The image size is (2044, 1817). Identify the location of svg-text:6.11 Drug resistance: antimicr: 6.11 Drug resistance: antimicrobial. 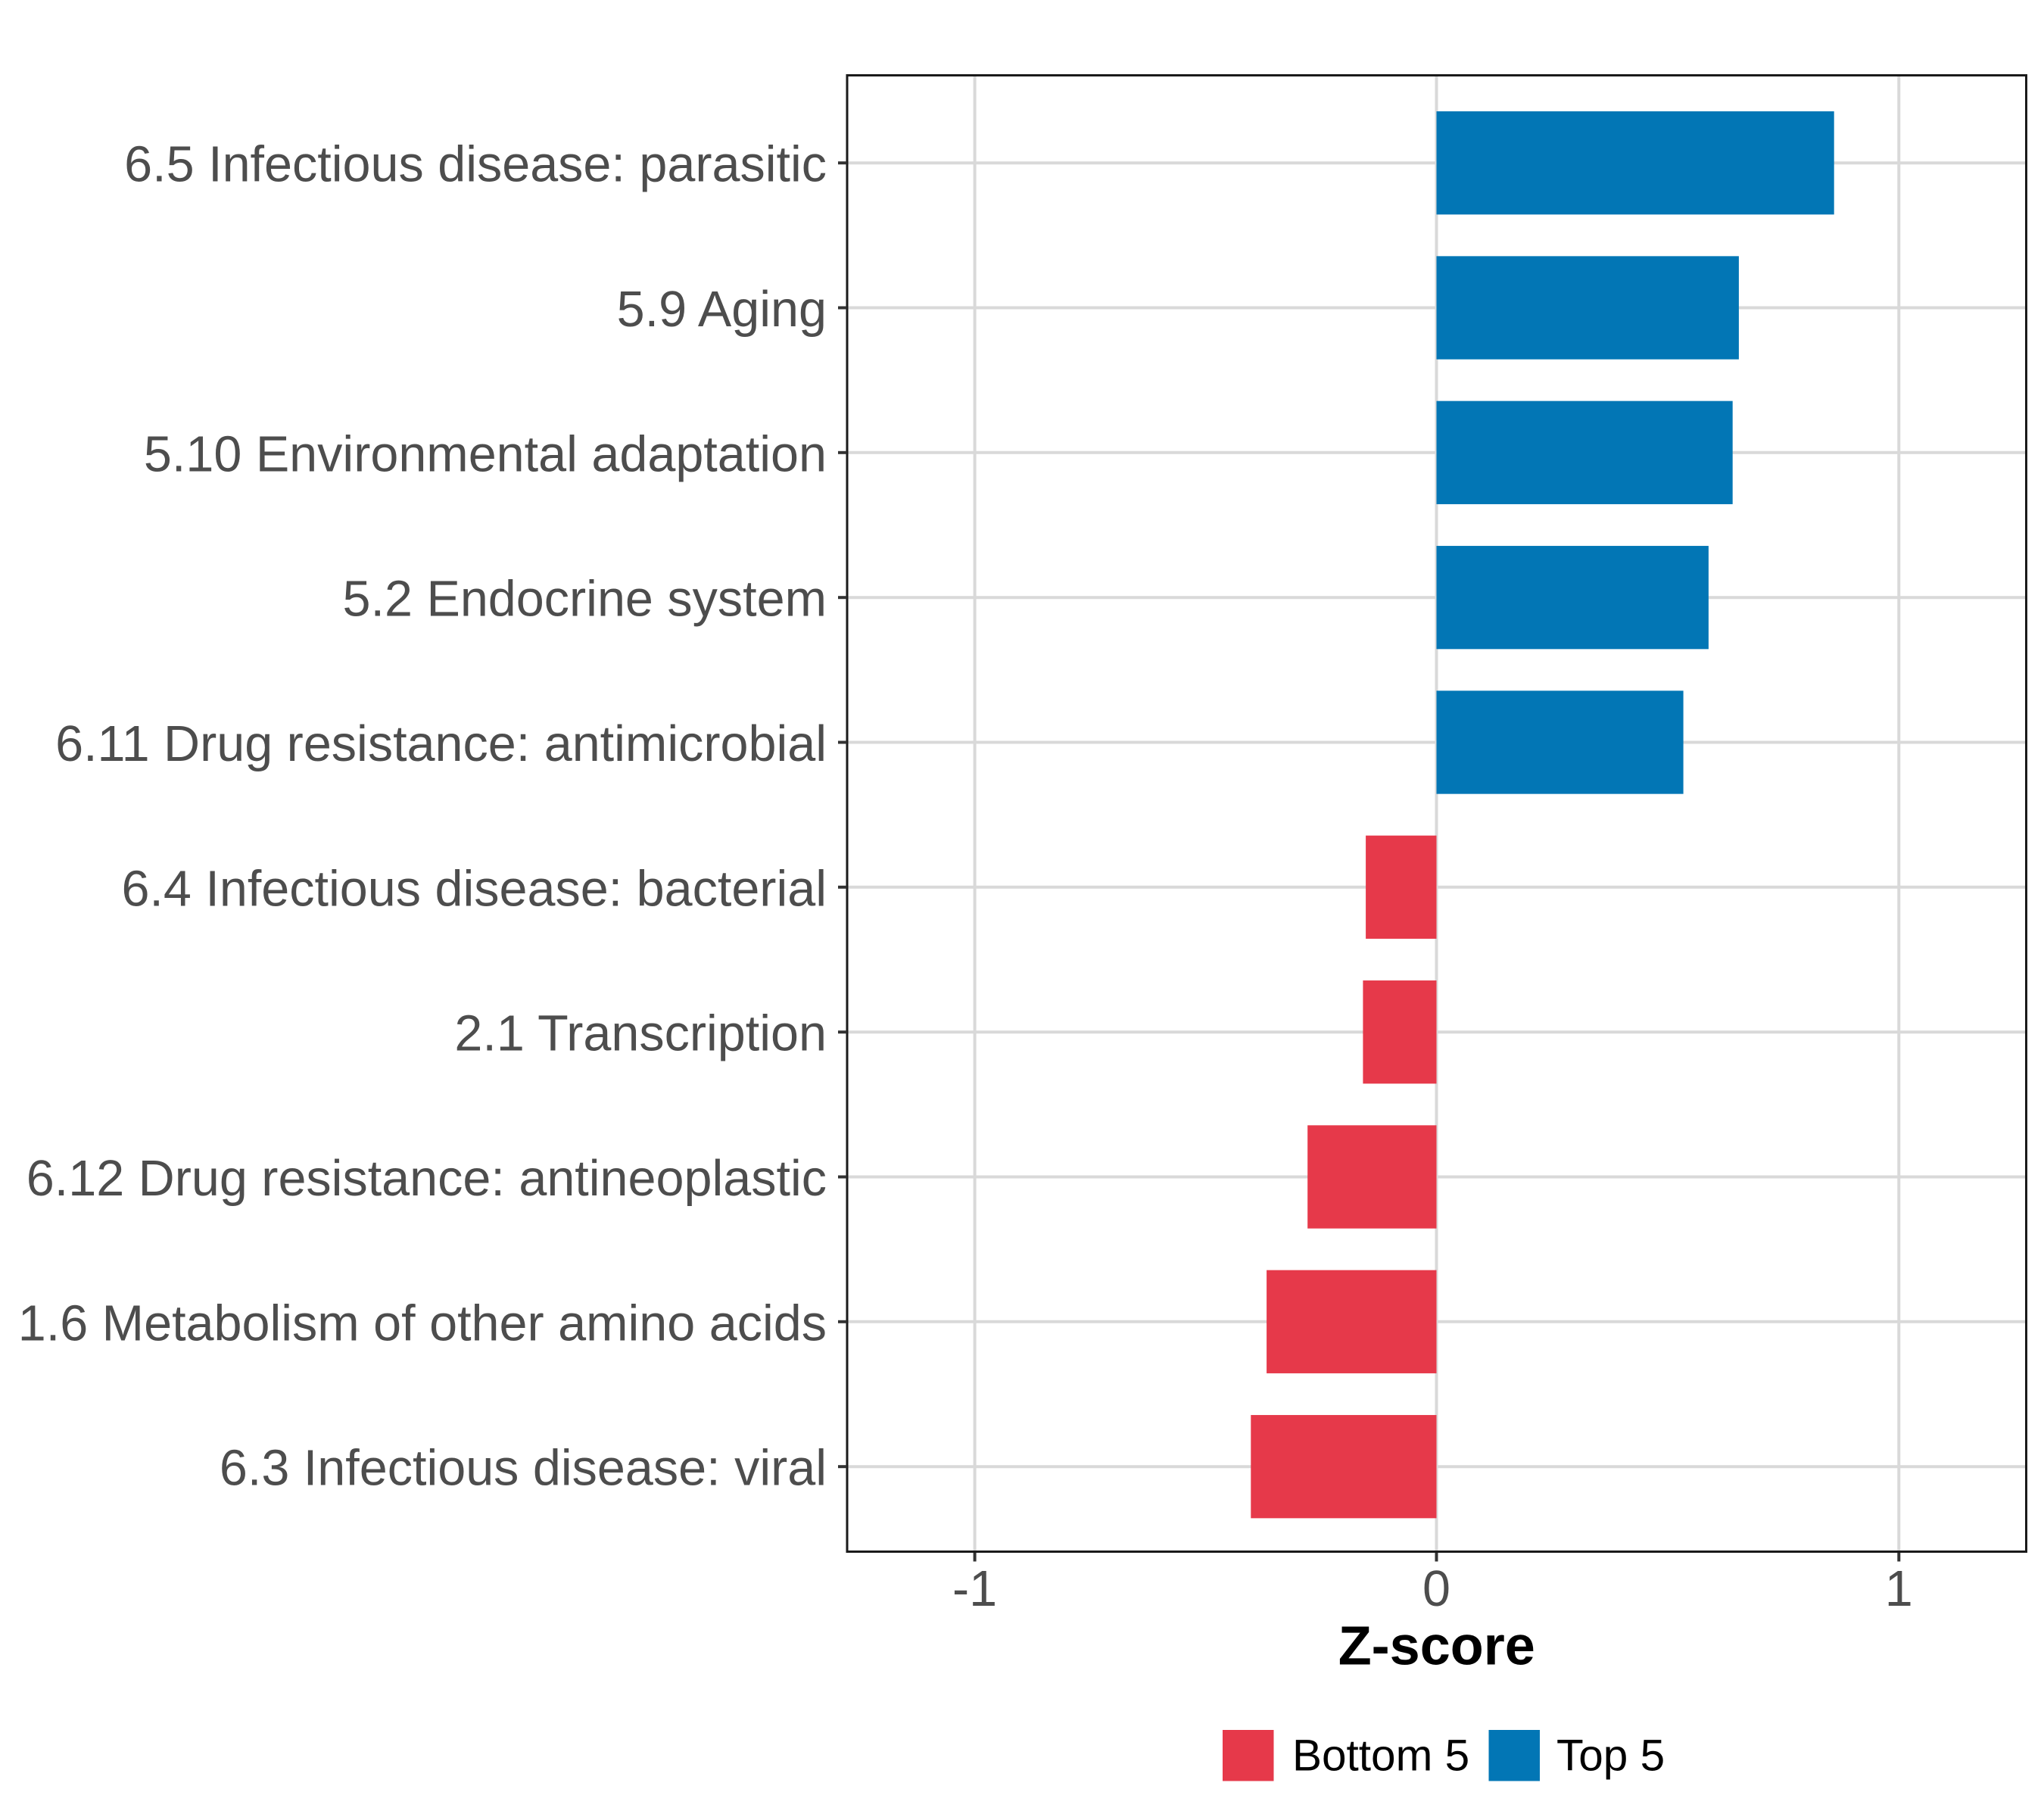
(441, 744).